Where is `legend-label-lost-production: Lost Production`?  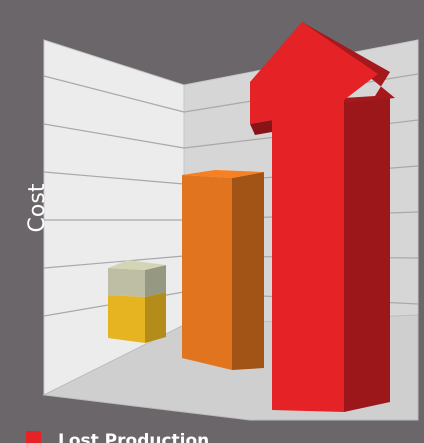 legend-label-lost-production: Lost Production is located at coordinates (133, 437).